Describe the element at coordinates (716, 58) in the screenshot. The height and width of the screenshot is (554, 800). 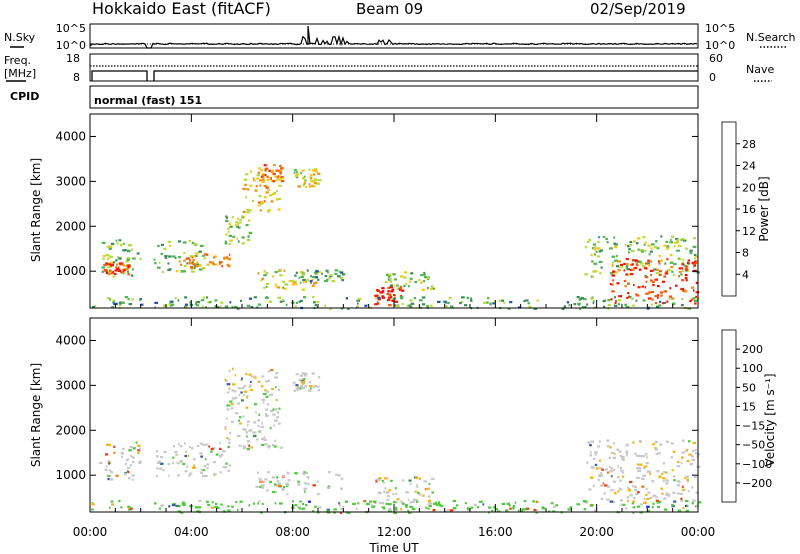
I see `nave-tick-top: 60` at that location.